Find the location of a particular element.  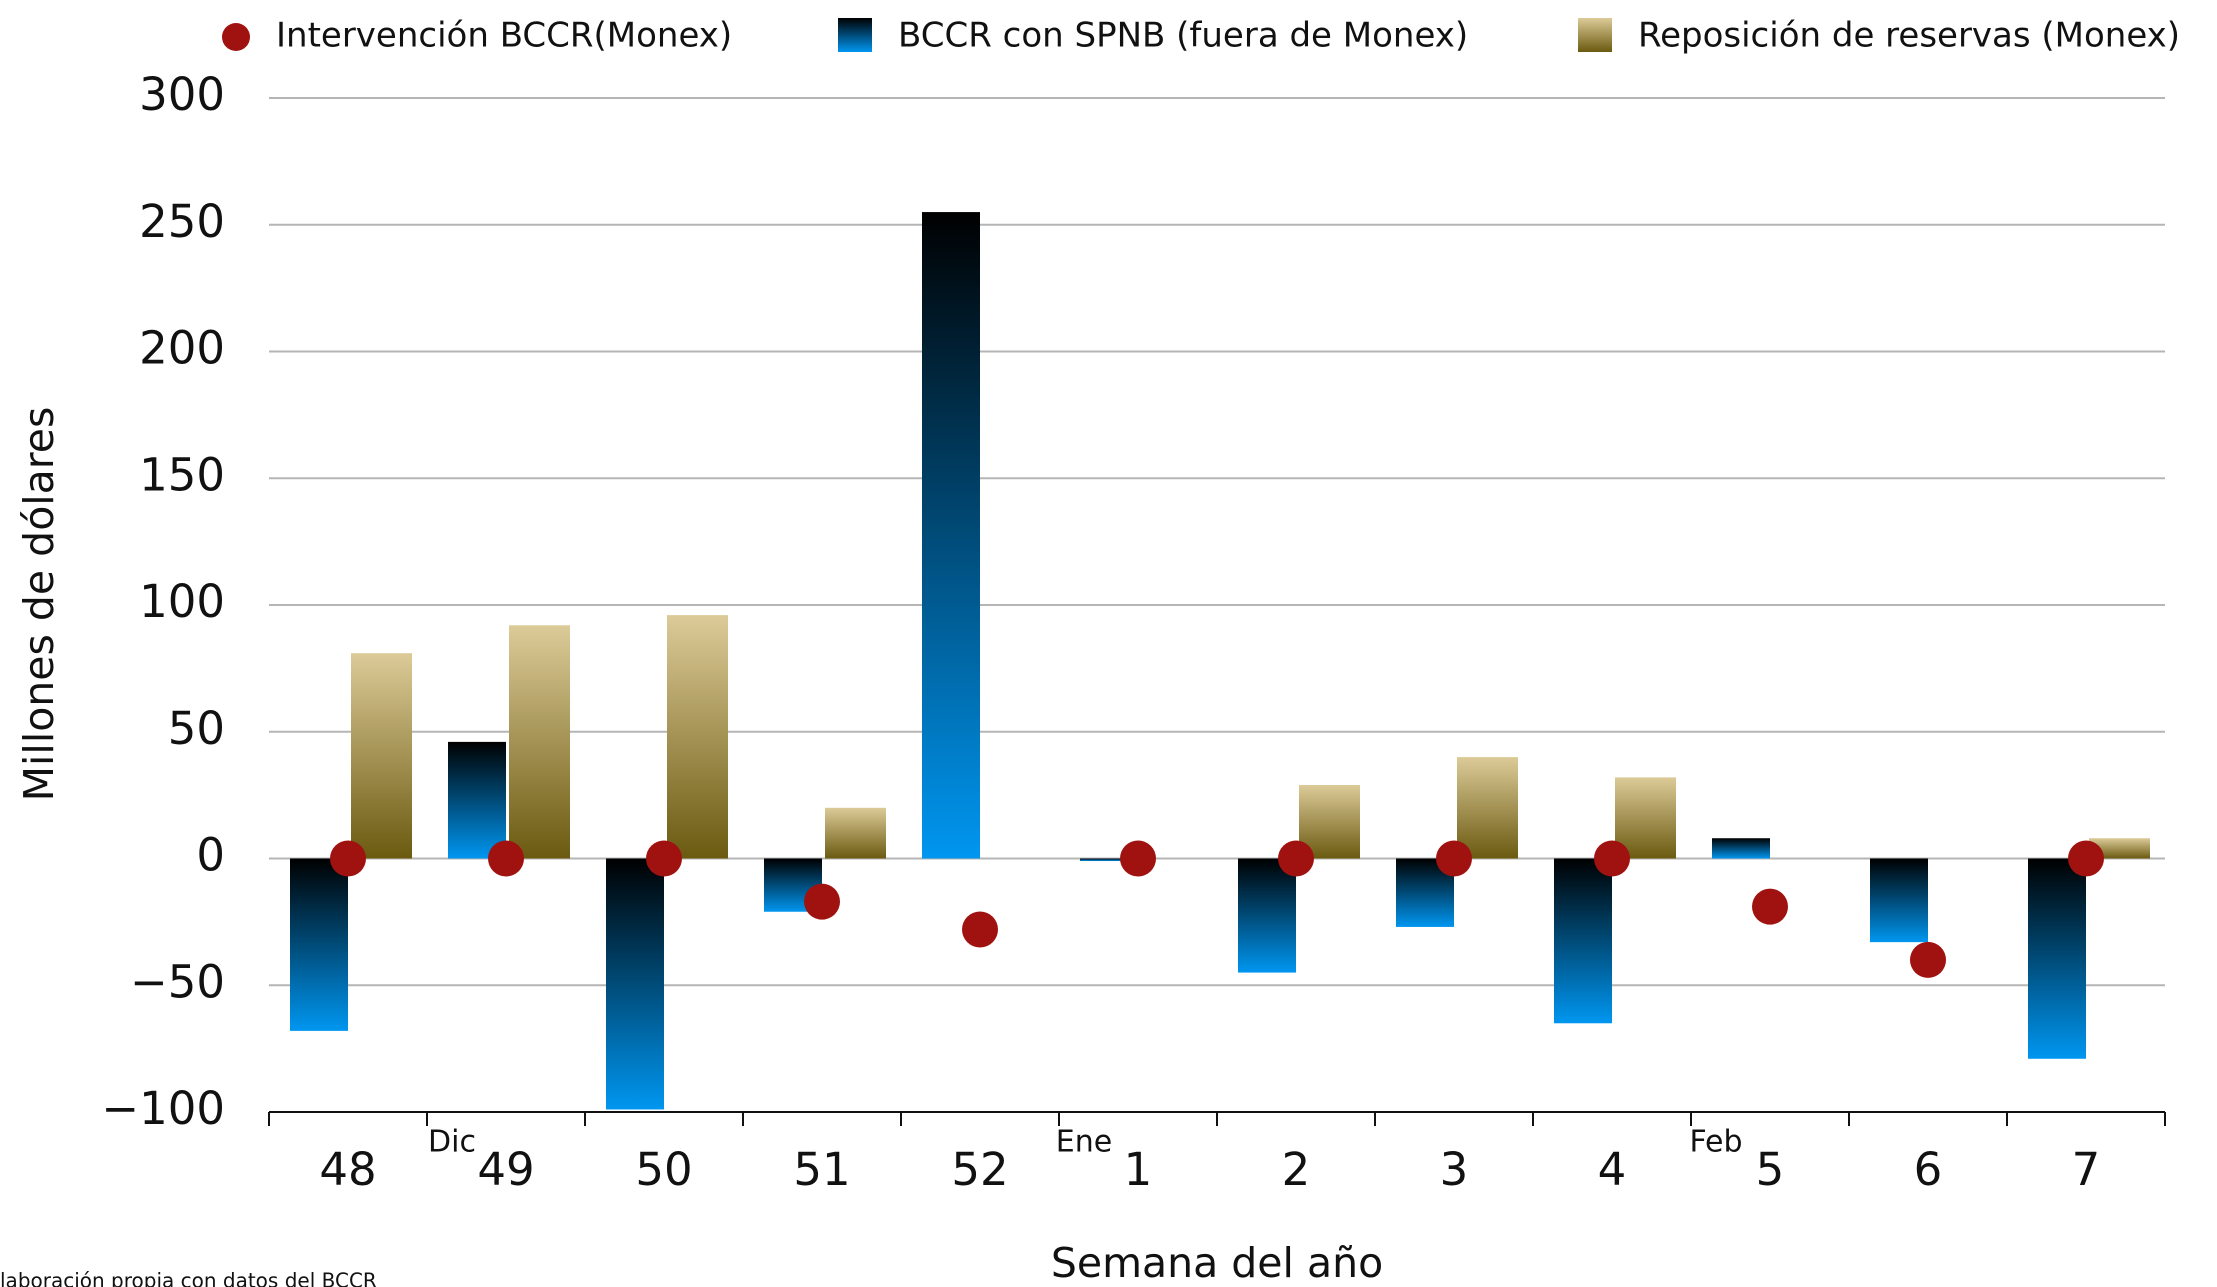

y-tick-label: 300 is located at coordinates (182, 94).